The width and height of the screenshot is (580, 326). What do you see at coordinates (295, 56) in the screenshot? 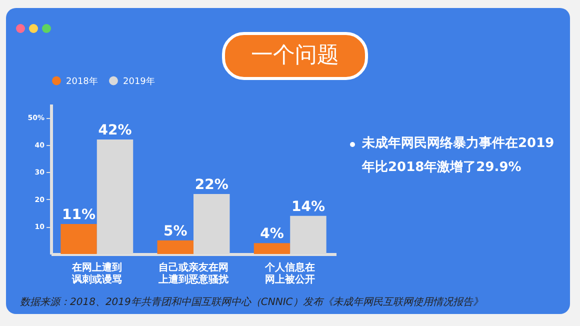
I see `chart-title: 一个问题` at bounding box center [295, 56].